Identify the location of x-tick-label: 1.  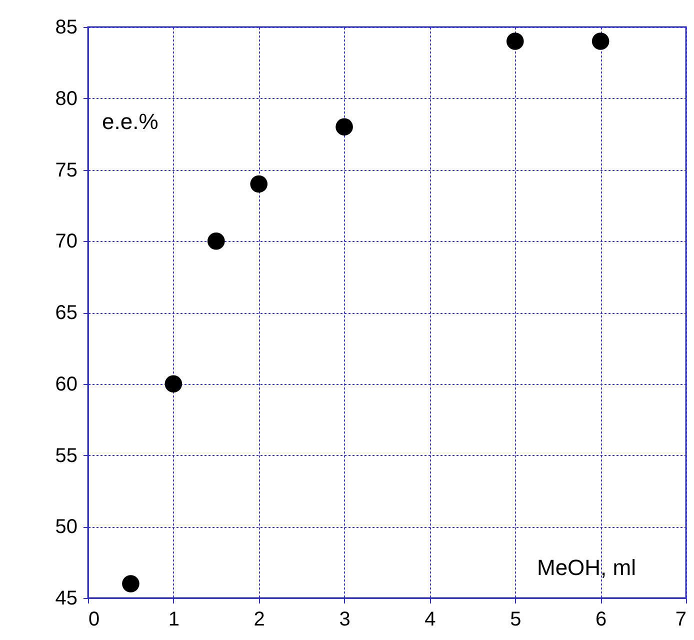
(174, 619).